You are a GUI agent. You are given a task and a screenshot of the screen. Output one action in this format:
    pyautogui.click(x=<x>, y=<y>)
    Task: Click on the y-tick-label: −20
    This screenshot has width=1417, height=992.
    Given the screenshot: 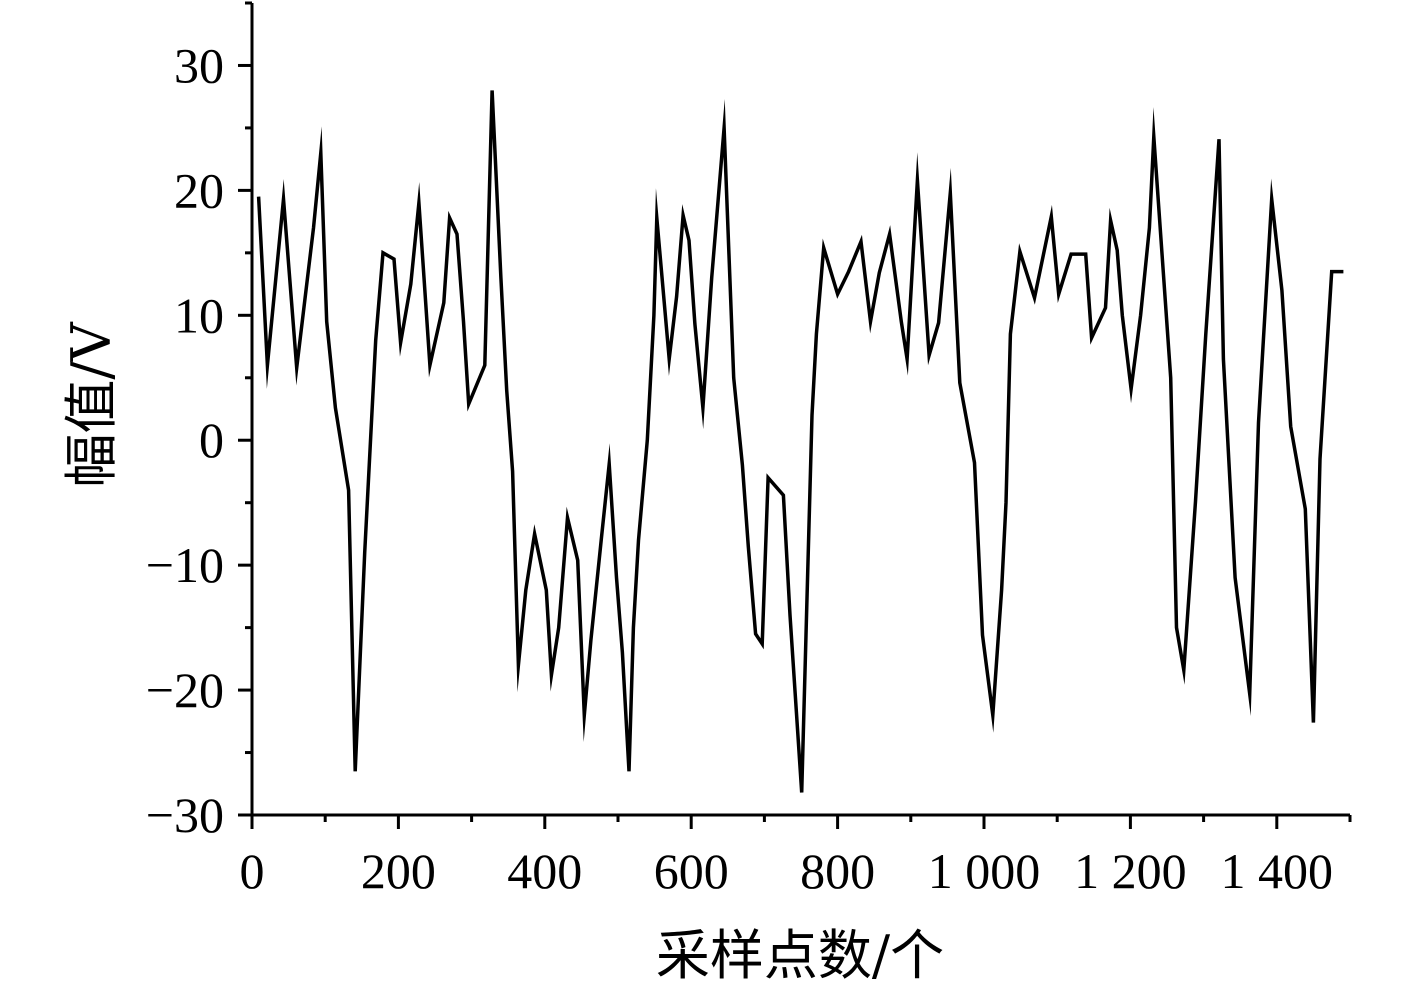 What is the action you would take?
    pyautogui.click(x=185, y=690)
    